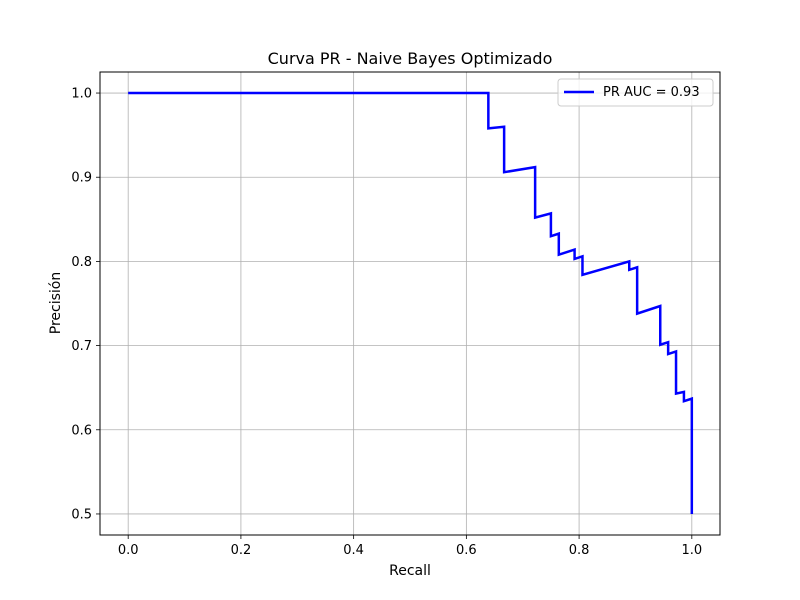  Describe the element at coordinates (81, 178) in the screenshot. I see `y-tick-label: 0.9` at that location.